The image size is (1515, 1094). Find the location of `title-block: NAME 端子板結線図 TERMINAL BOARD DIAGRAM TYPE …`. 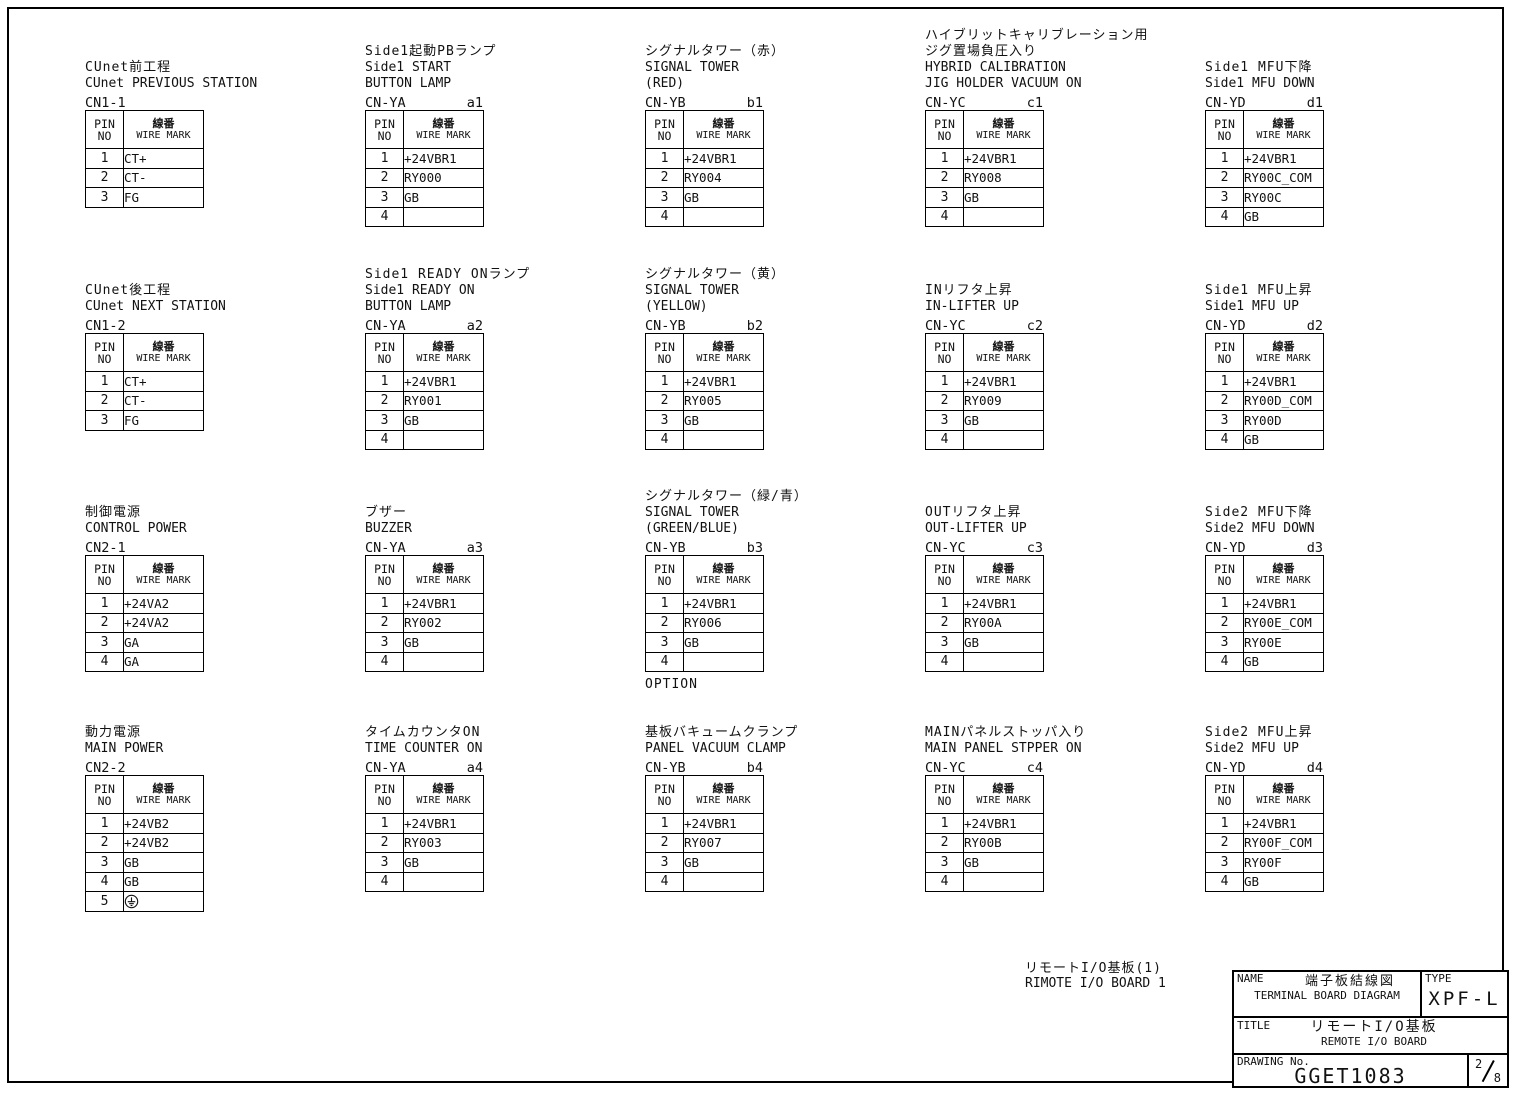

title-block: NAME 端子板結線図 TERMINAL BOARD DIAGRAM TYPE … is located at coordinates (1370, 1029).